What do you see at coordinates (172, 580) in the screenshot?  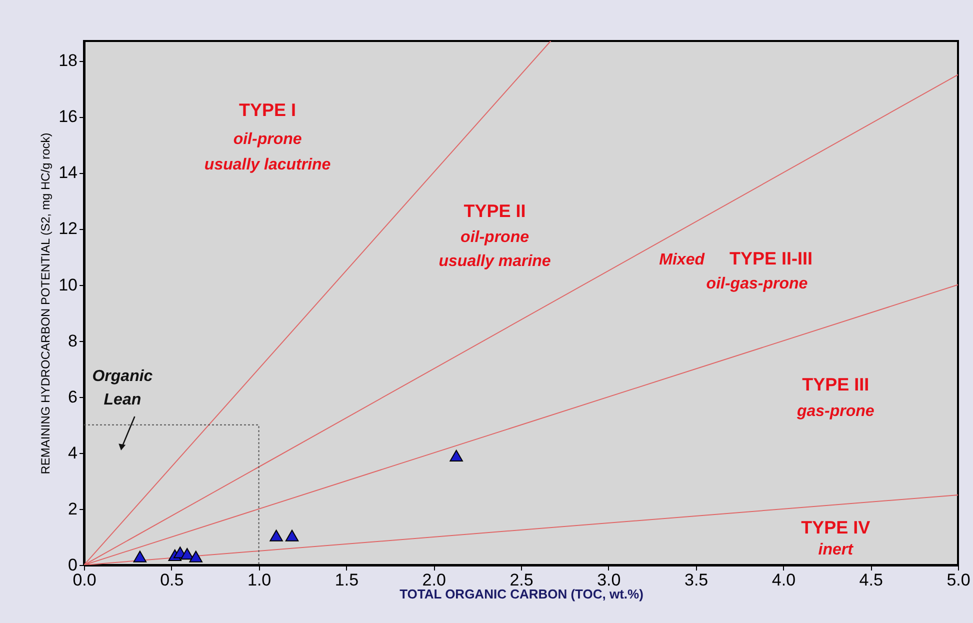 I see `x-tick-label: 0.5` at bounding box center [172, 580].